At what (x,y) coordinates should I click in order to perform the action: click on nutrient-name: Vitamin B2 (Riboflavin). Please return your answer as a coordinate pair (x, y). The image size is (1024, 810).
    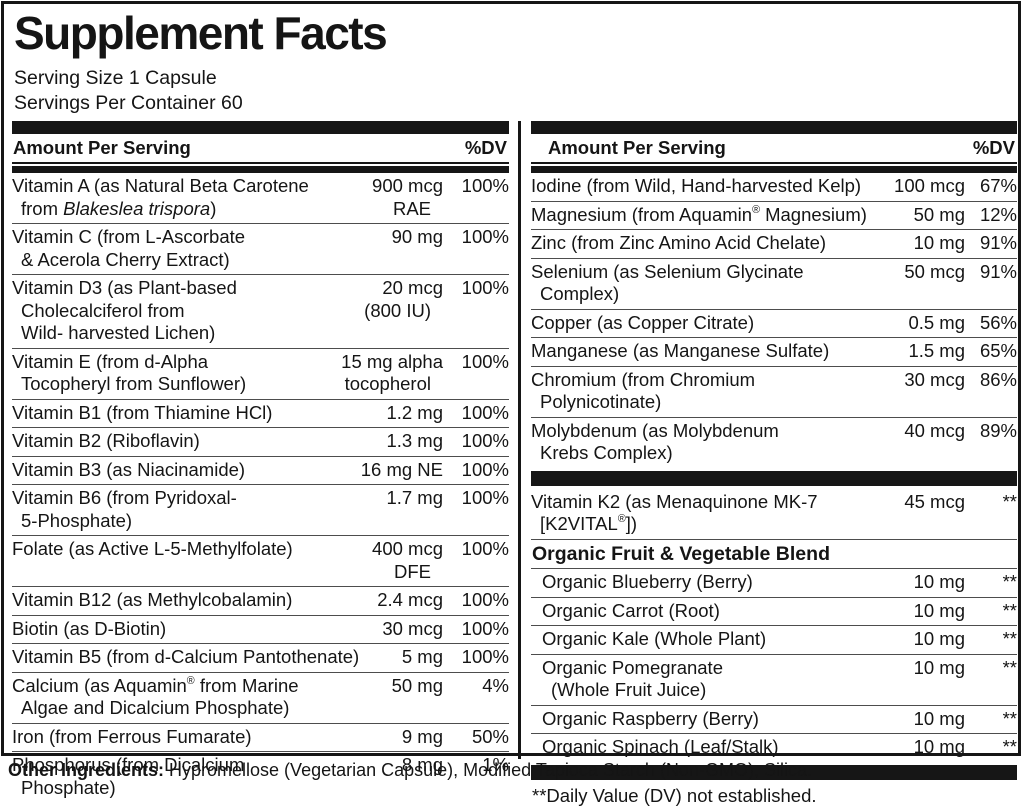
    Looking at the image, I should click on (194, 441).